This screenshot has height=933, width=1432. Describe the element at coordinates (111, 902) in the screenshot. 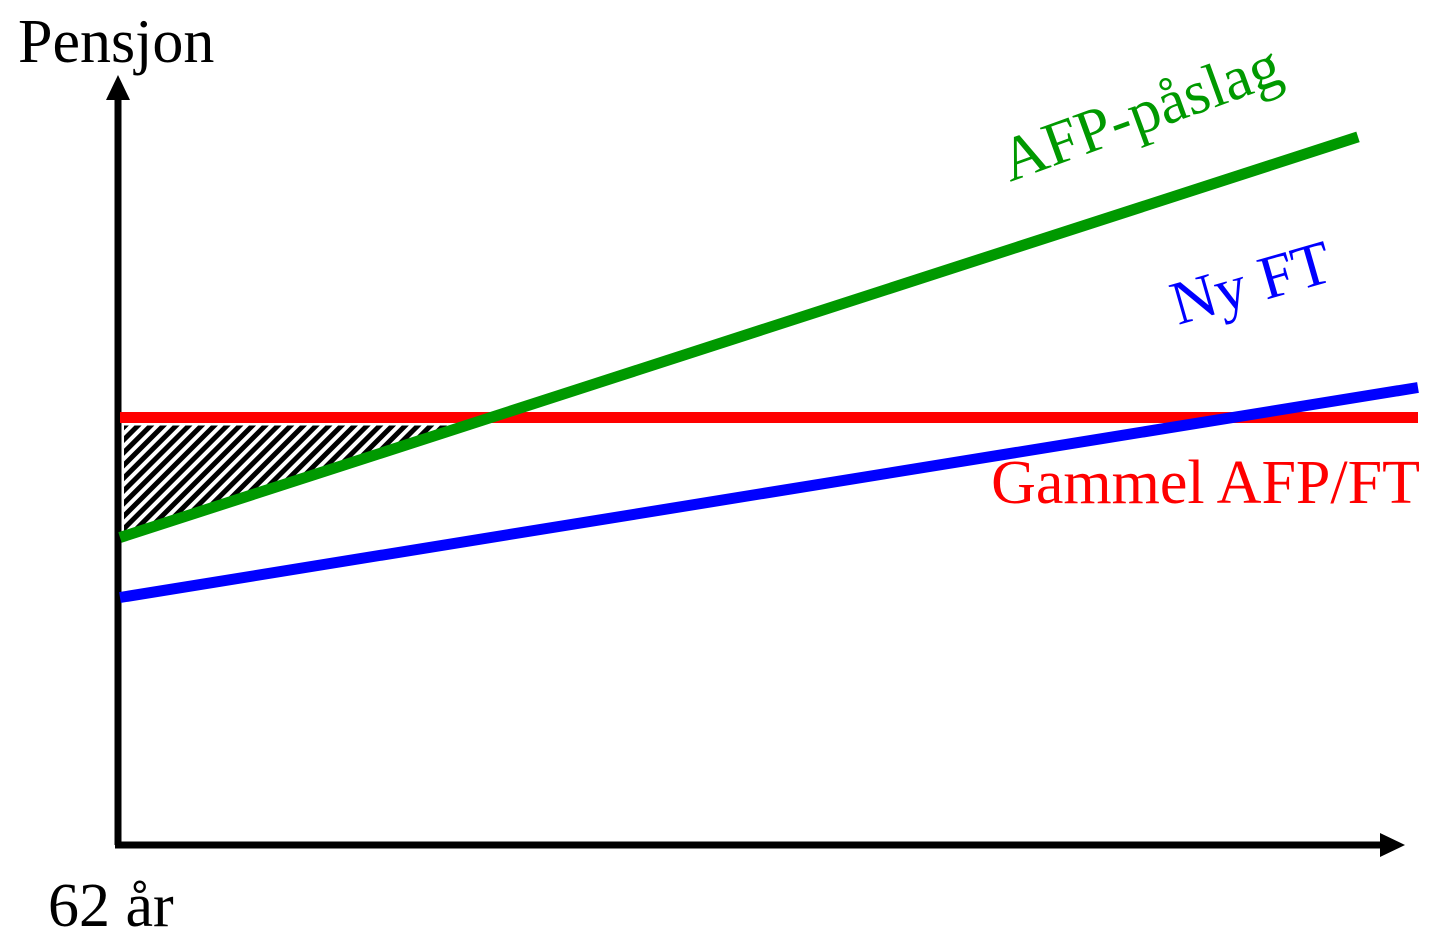

I see `x-axis-label: 62 år` at that location.